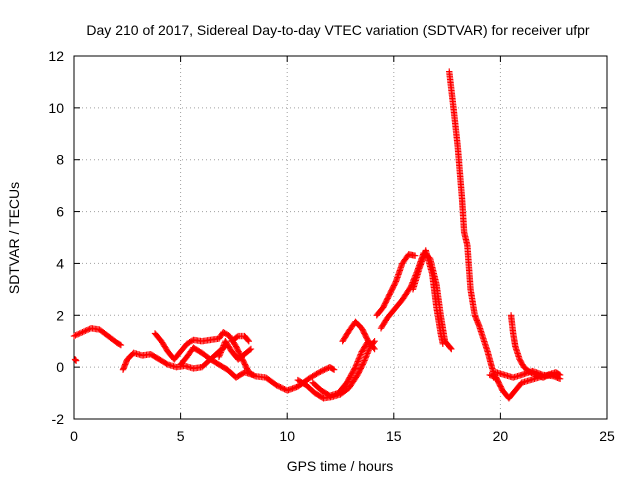  I want to click on y-tick-label: 0, so click(60, 367).